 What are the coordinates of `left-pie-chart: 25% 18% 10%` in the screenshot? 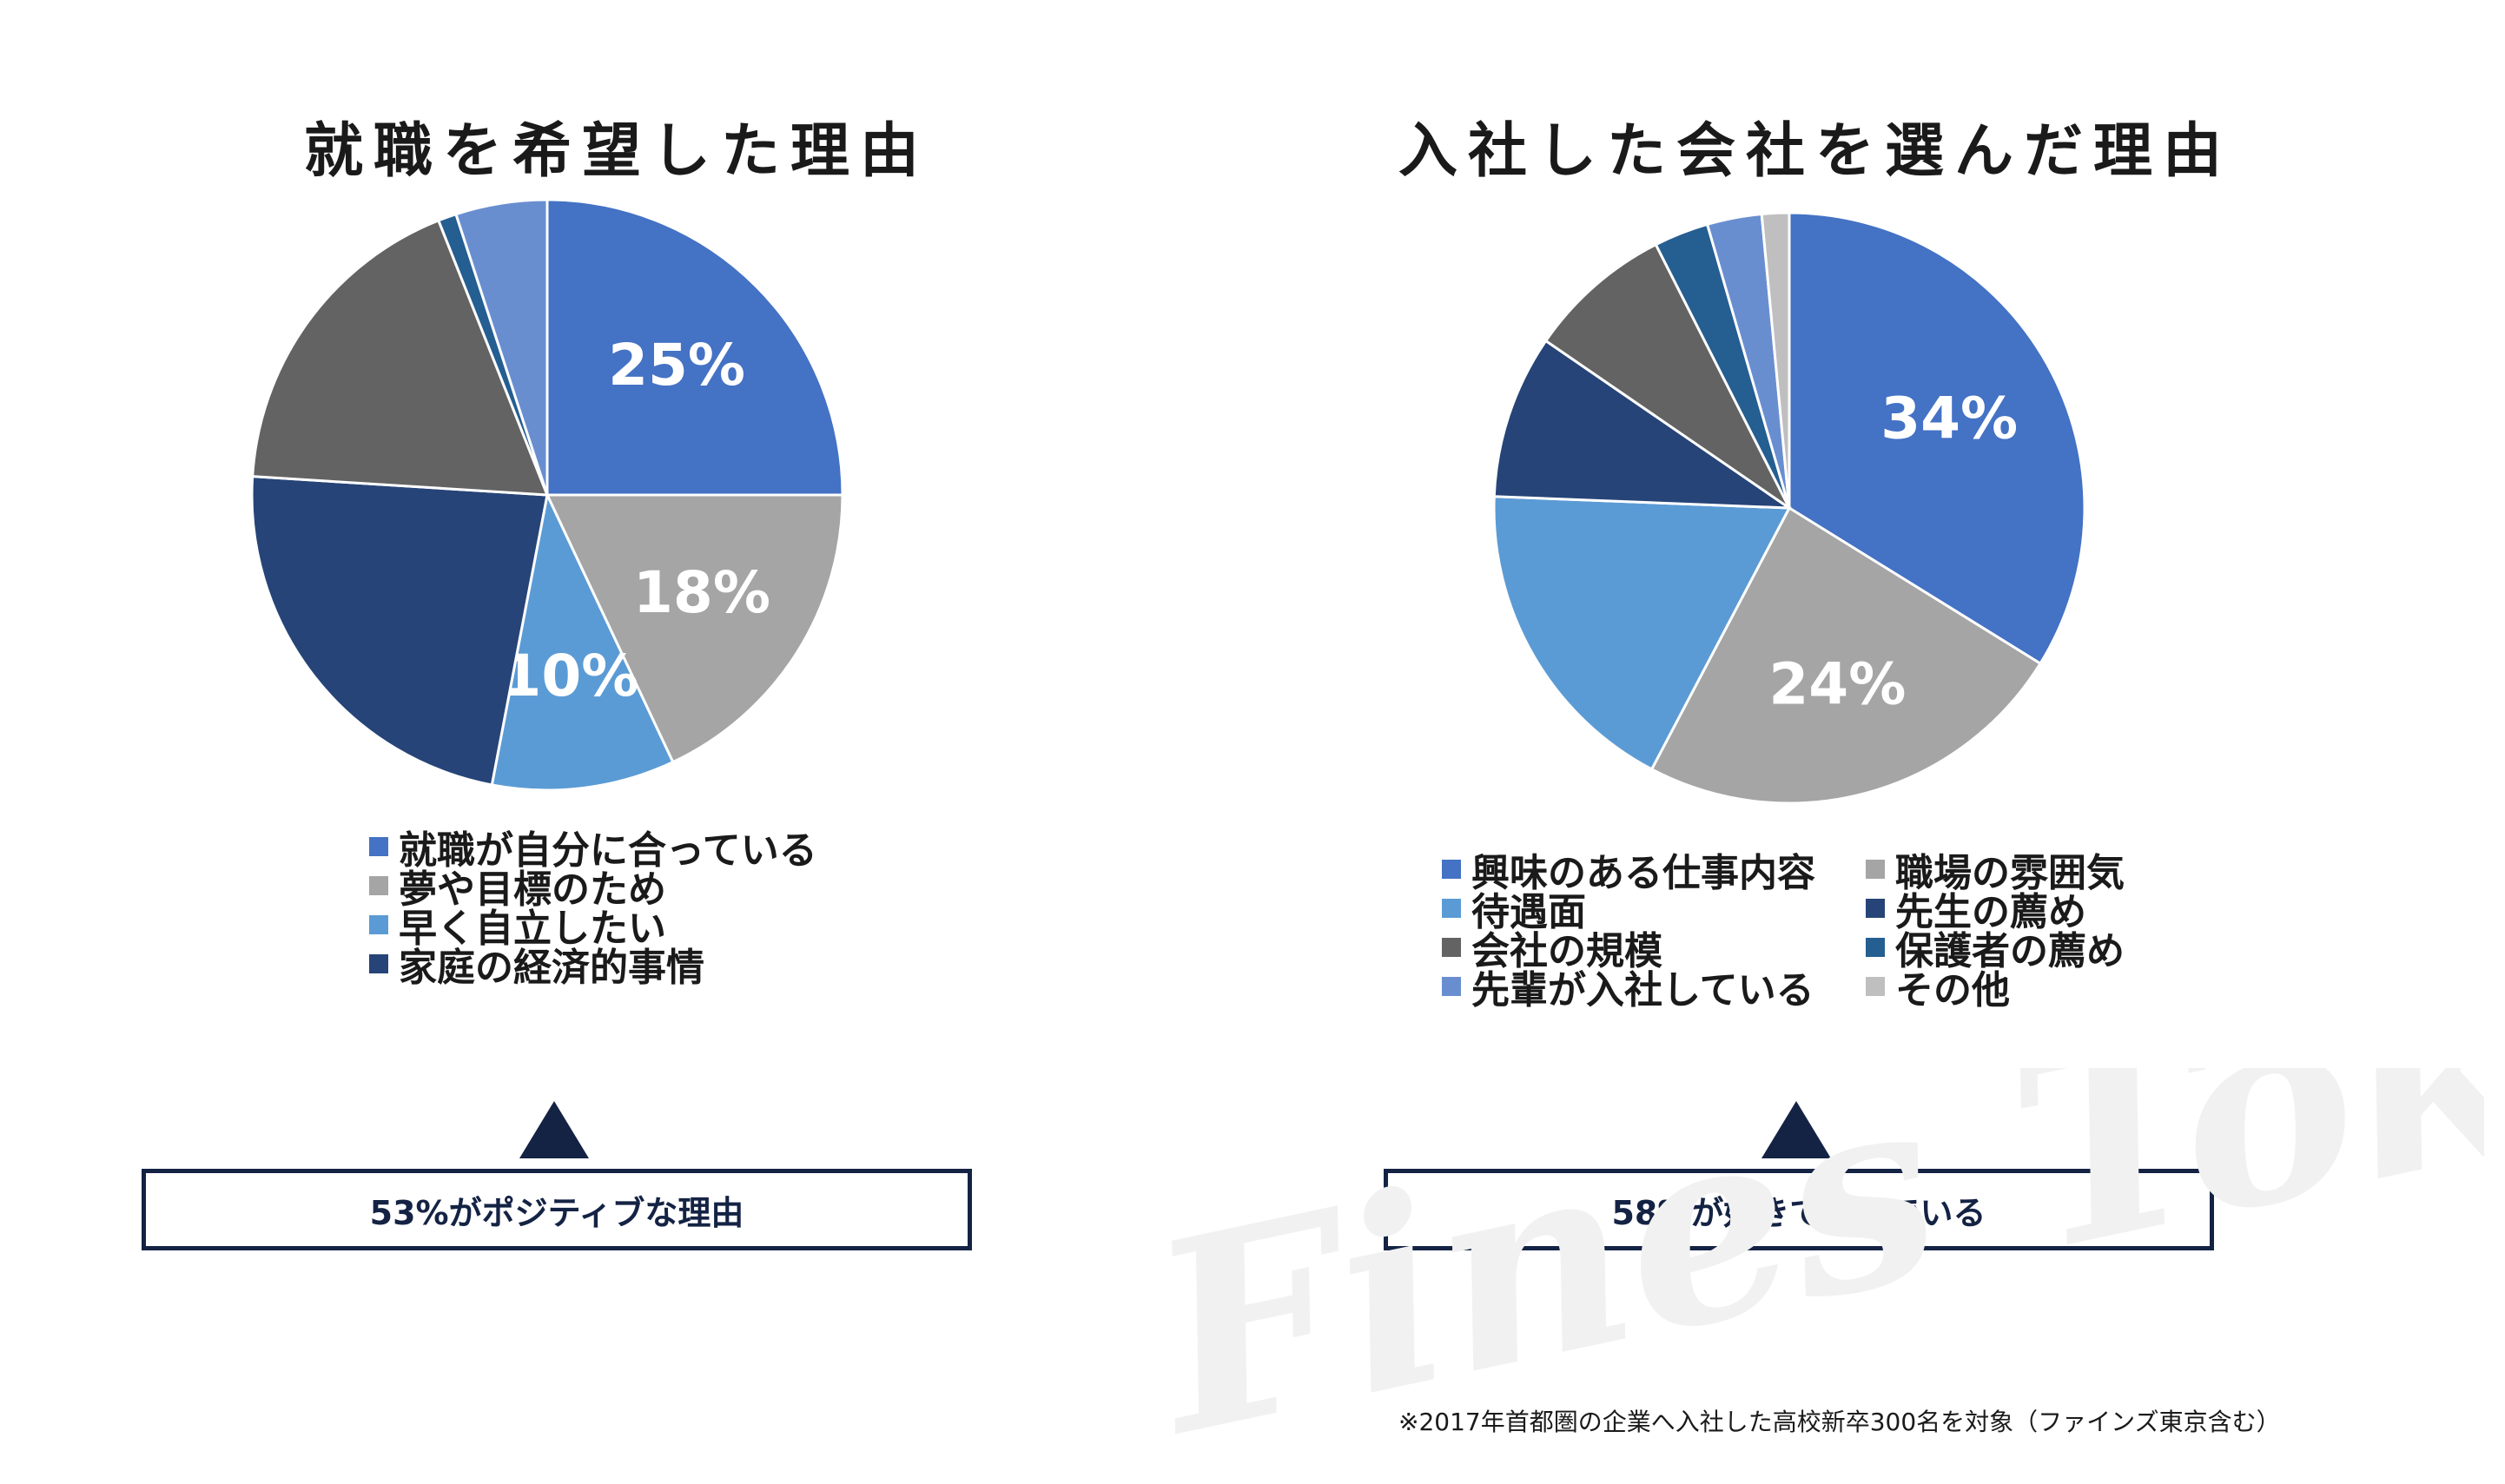 It's located at (547, 495).